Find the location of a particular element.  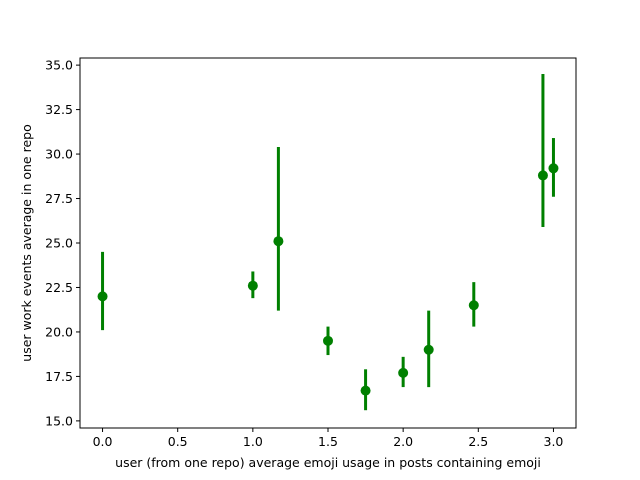

y-tick-label: 27.5 is located at coordinates (59, 198).